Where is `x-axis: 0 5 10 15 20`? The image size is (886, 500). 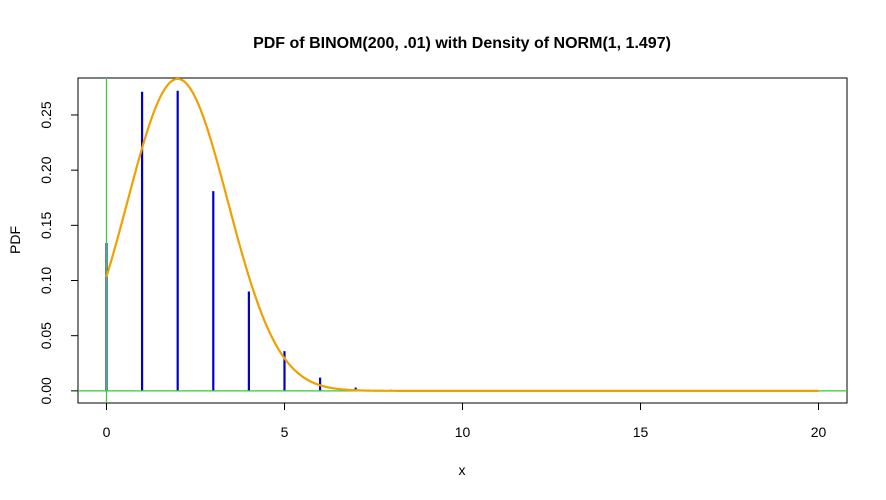
x-axis: 0 5 10 15 20 is located at coordinates (465, 421).